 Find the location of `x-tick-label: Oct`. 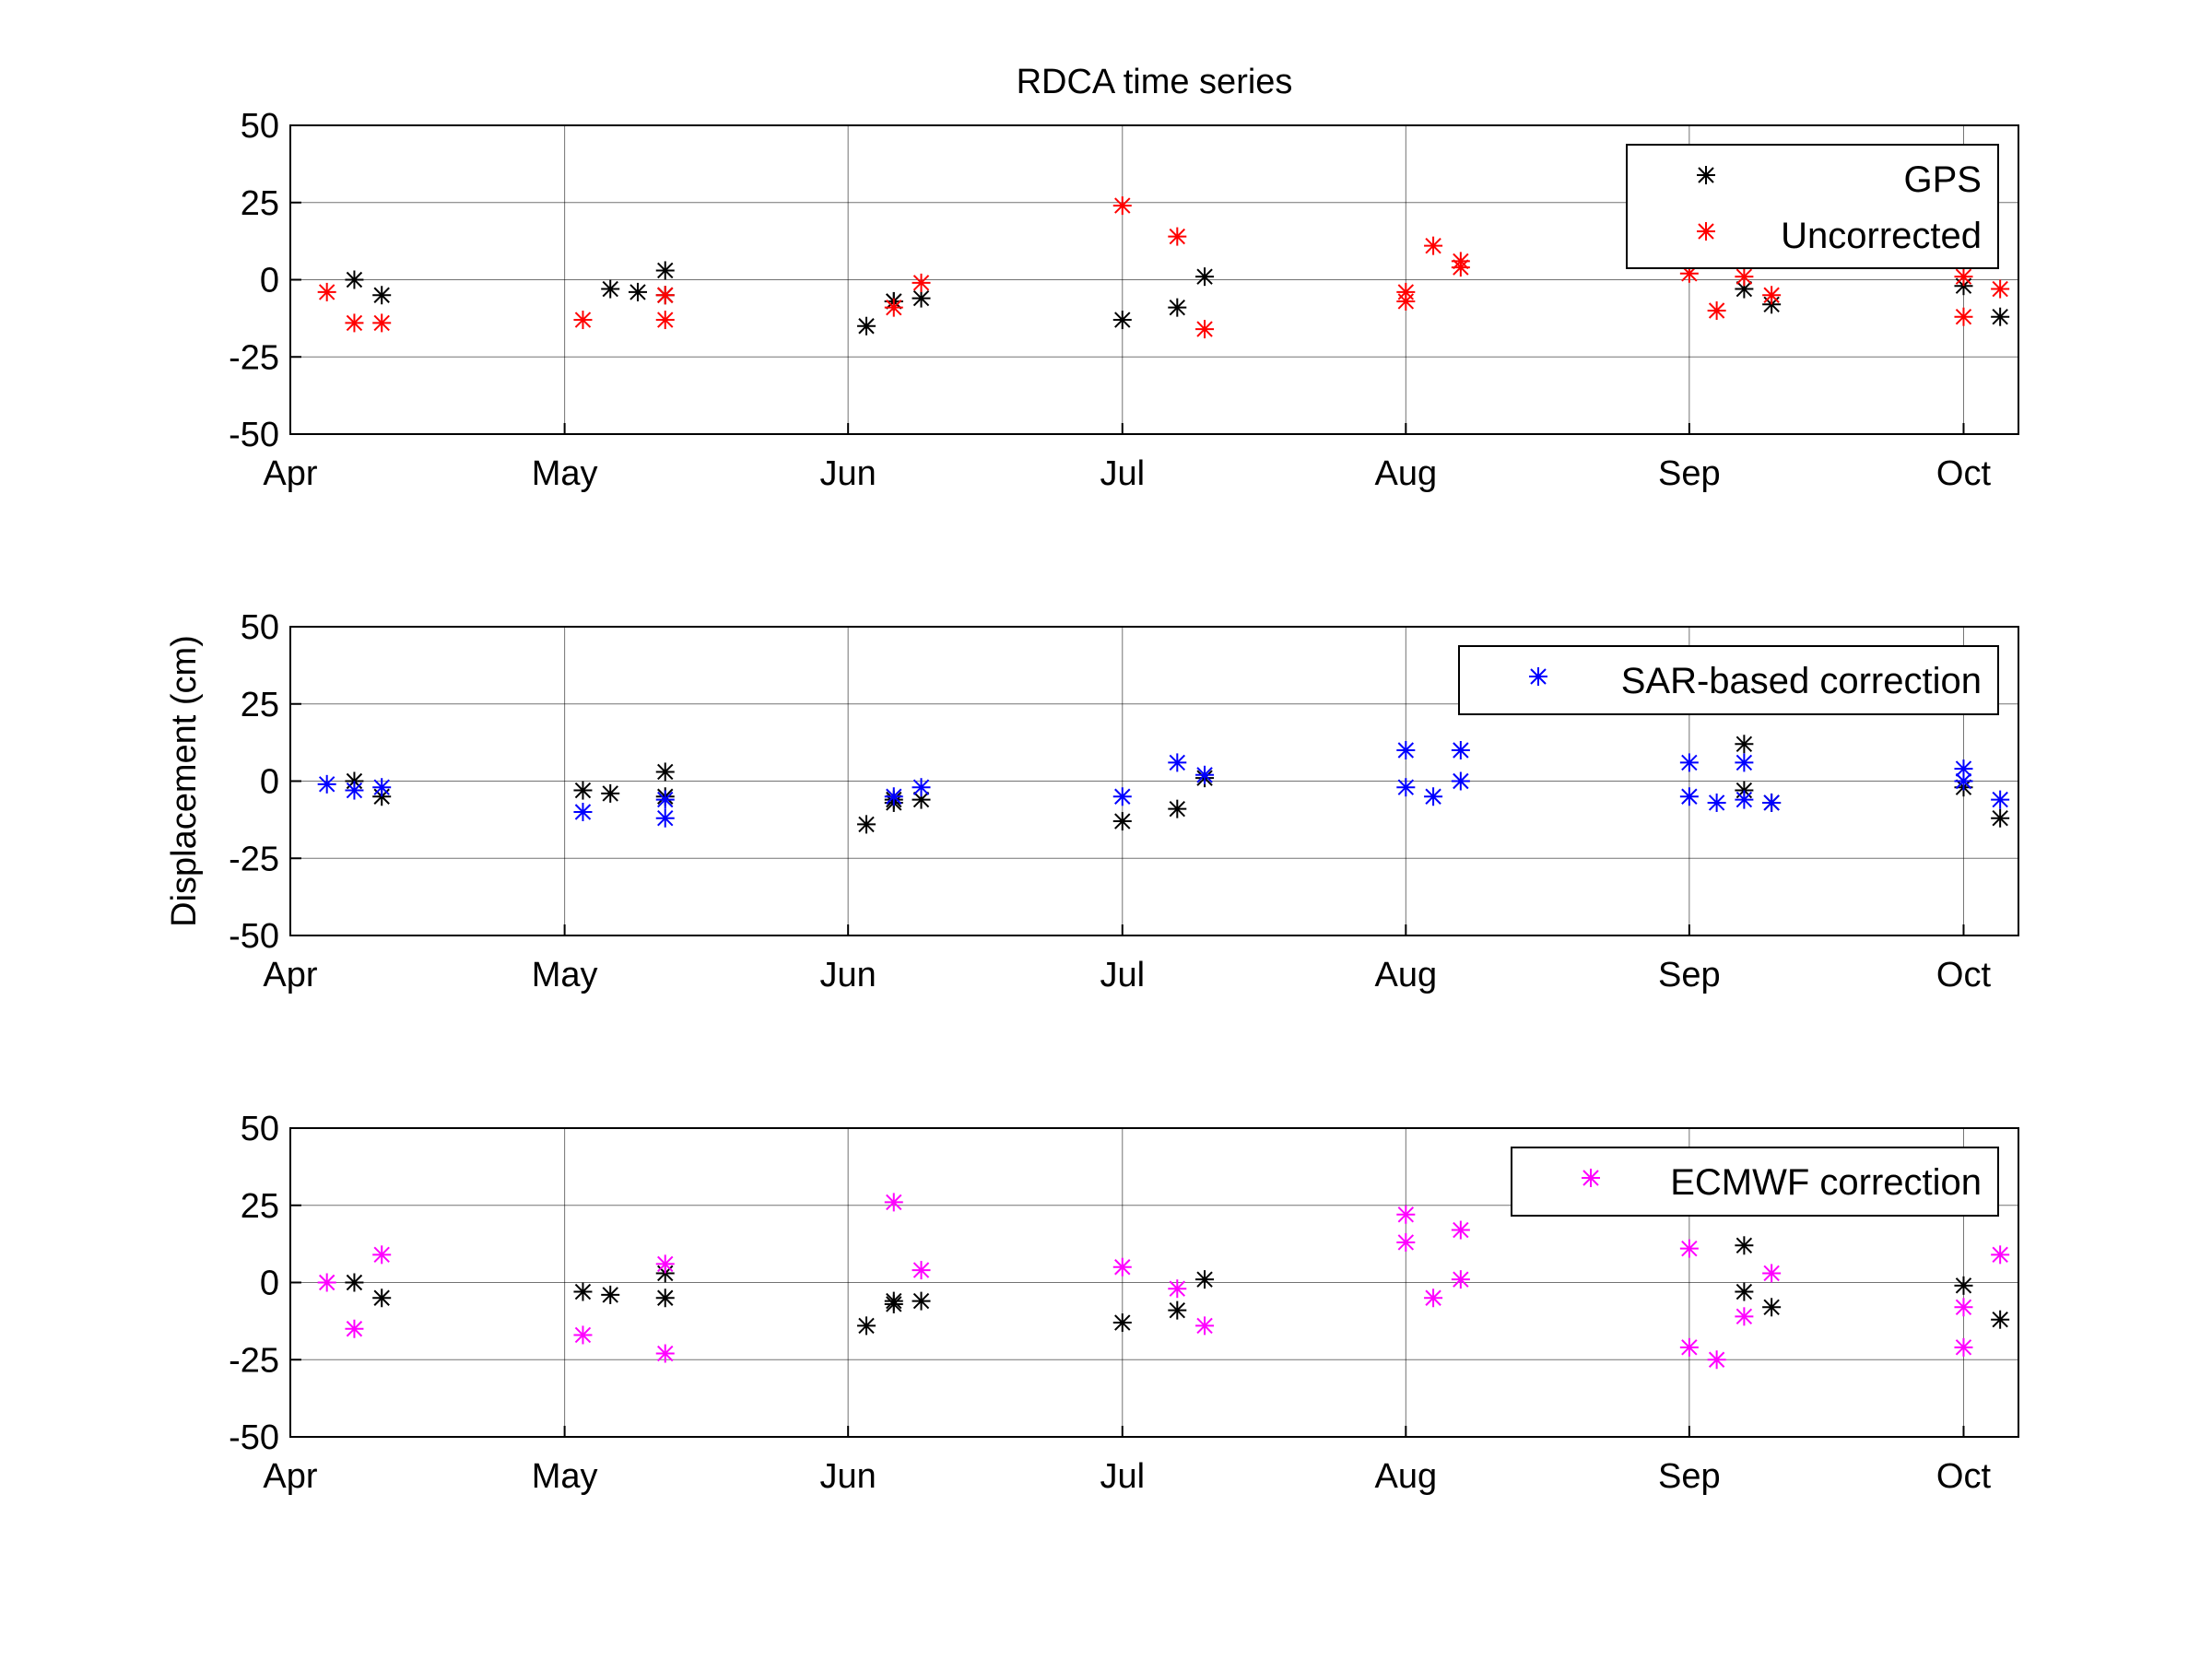

x-tick-label: Oct is located at coordinates (1964, 1476).